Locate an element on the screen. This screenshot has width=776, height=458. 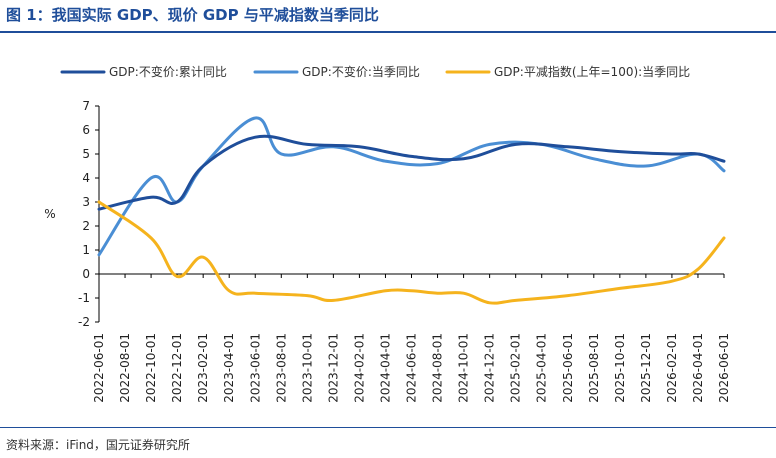
y-tick-label-8: 6 is located at coordinates (86, 130).